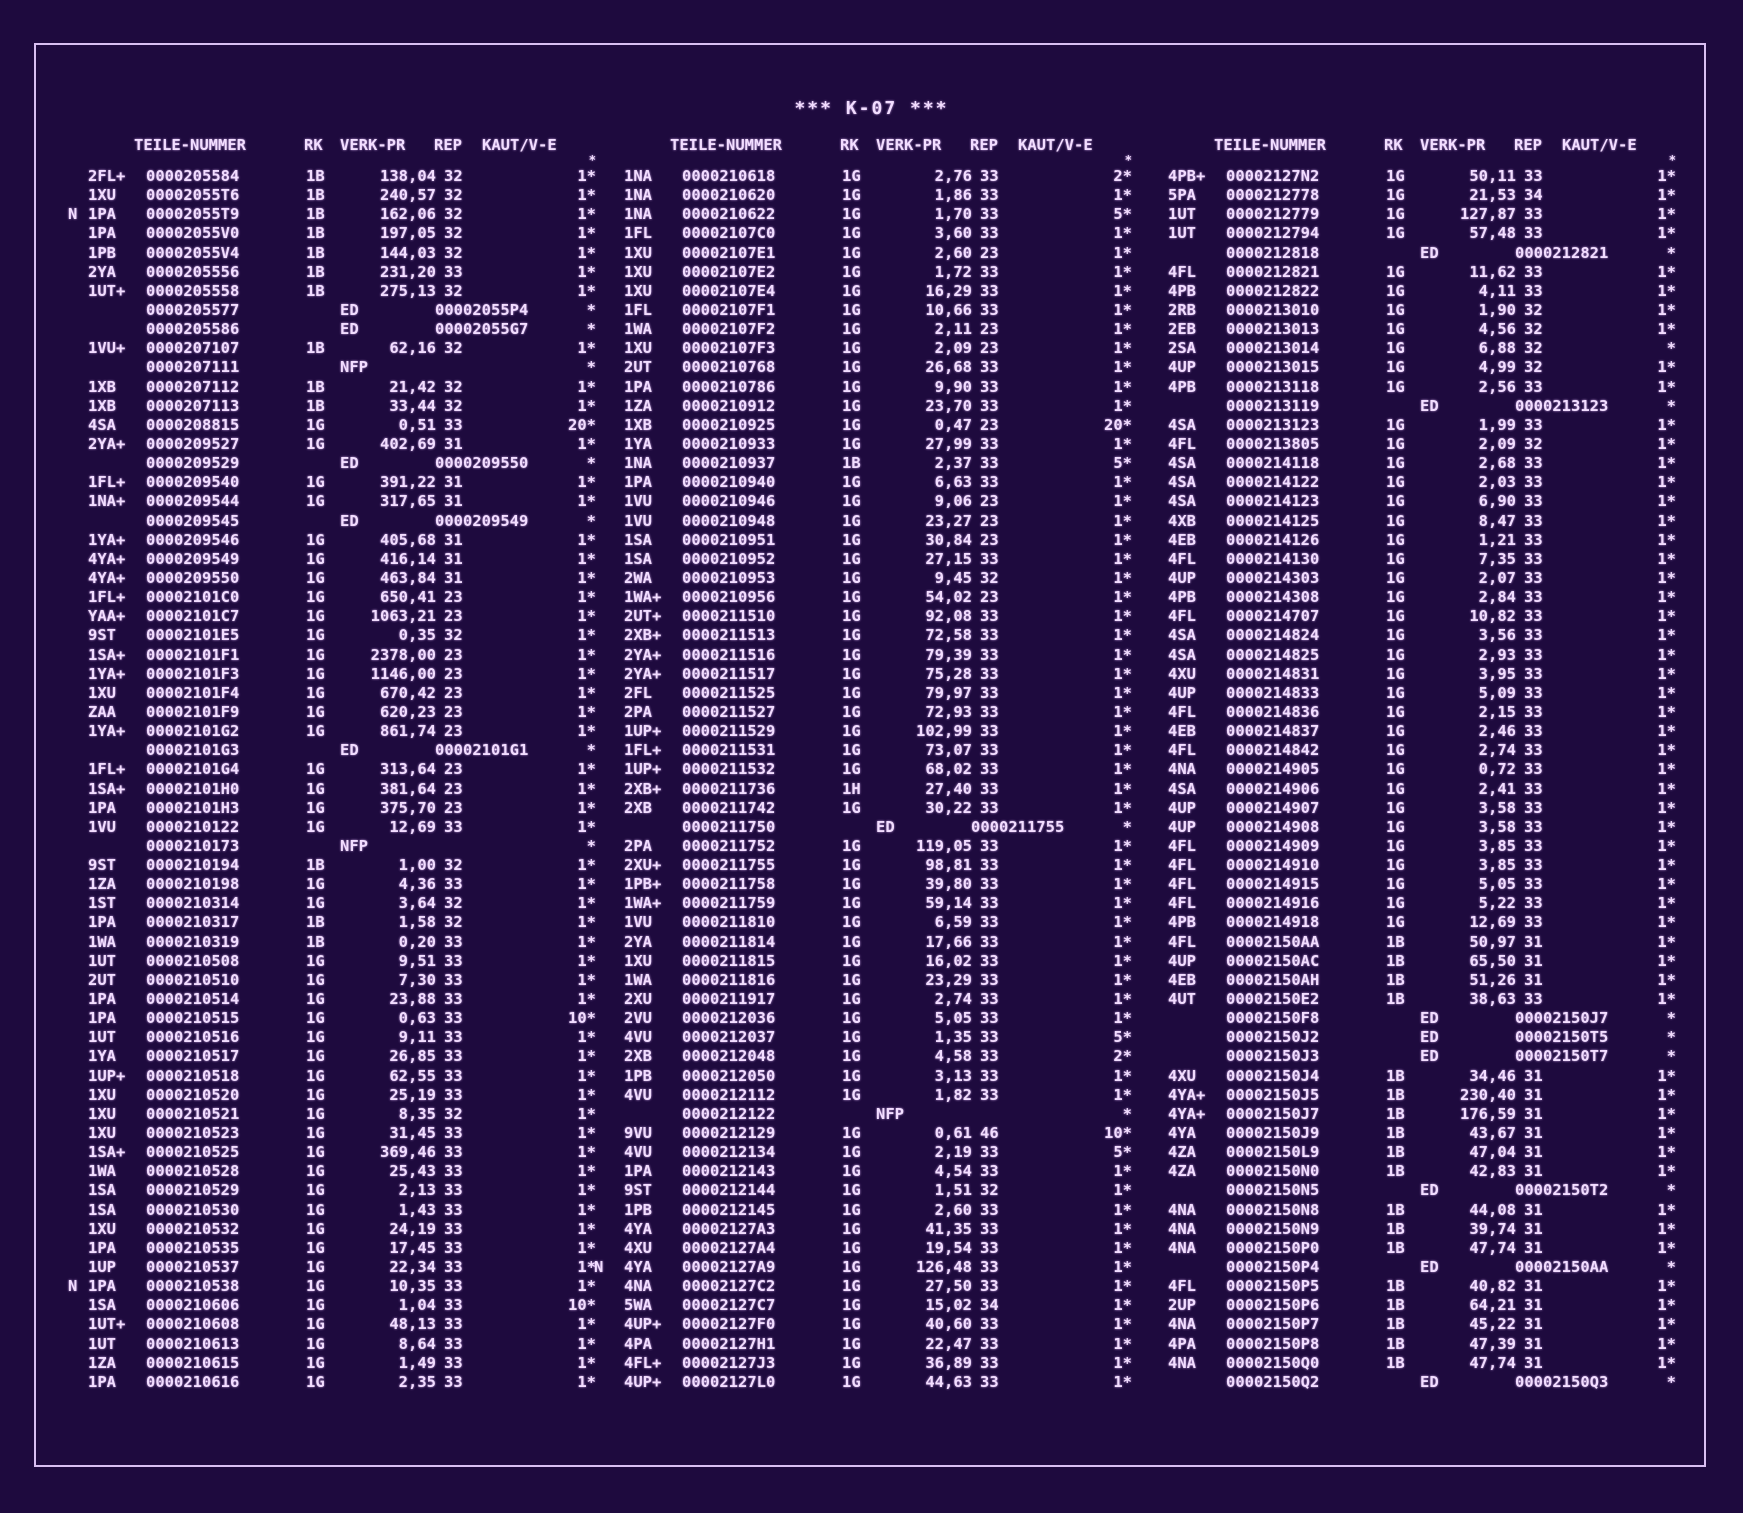  Describe the element at coordinates (412, 348) in the screenshot. I see `price: 62,16` at that location.